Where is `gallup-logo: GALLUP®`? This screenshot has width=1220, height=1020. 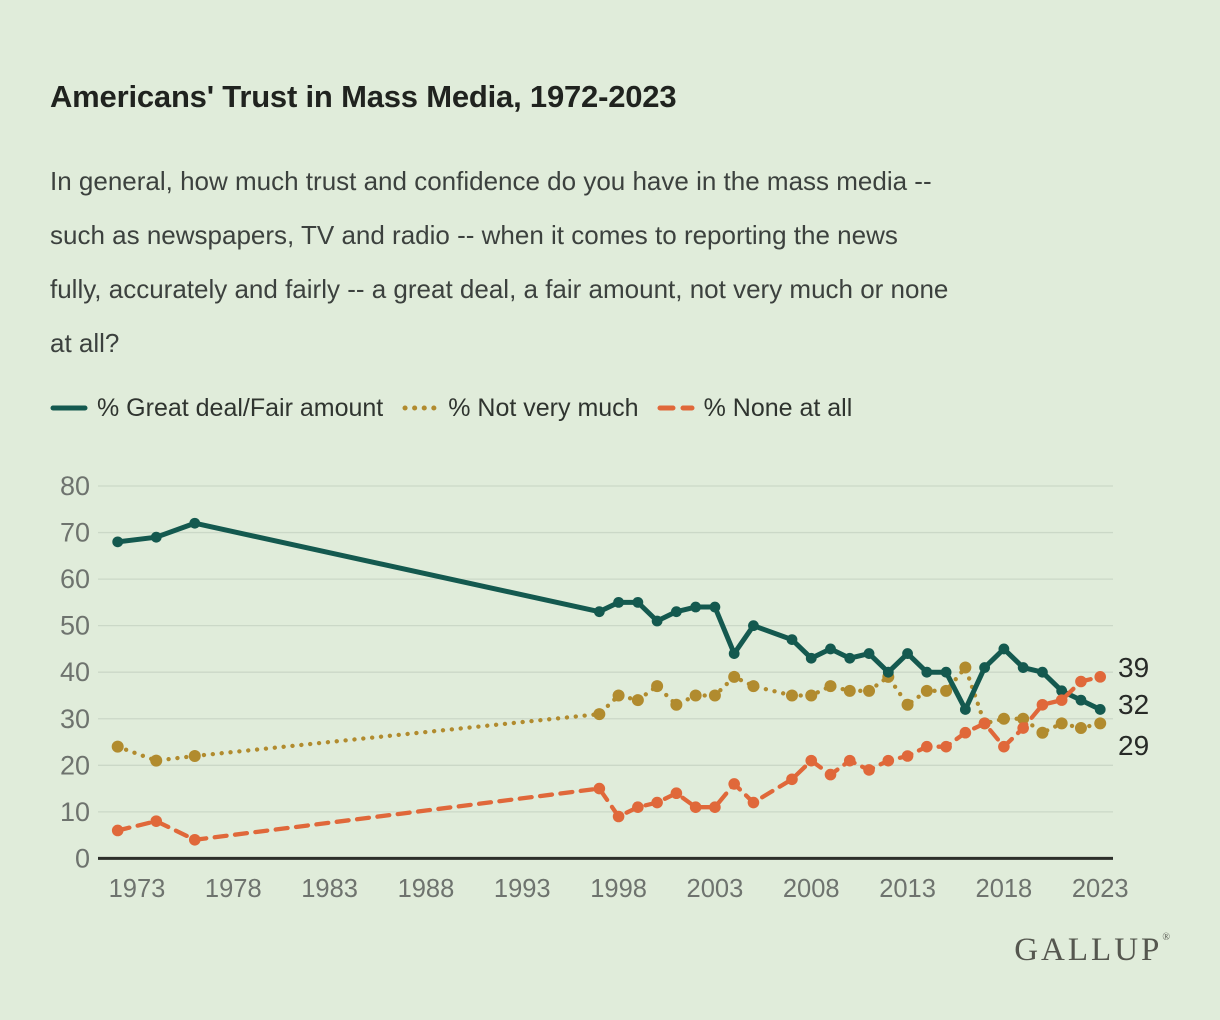 gallup-logo: GALLUP® is located at coordinates (1092, 950).